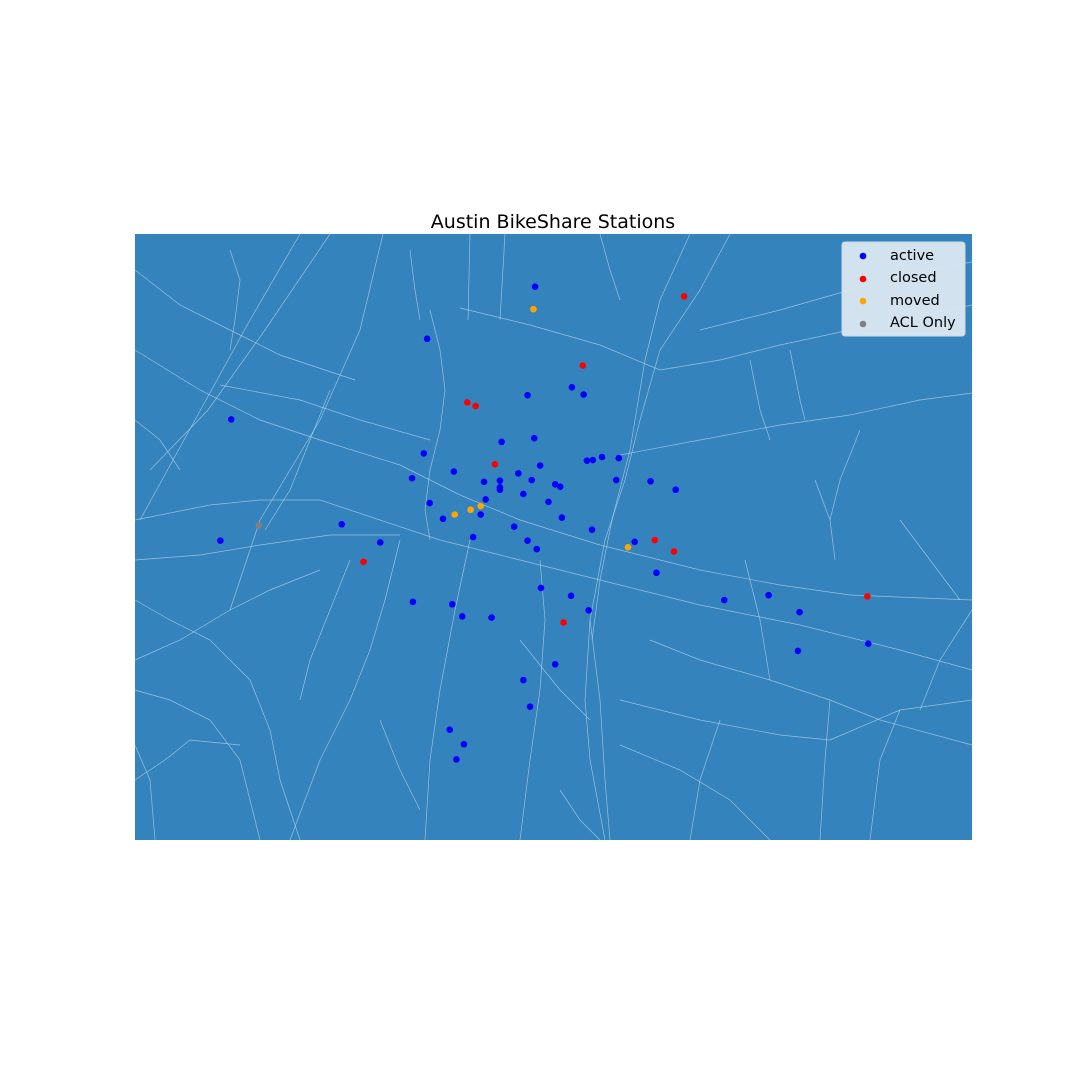  I want to click on chart-title: Austin BikeShare Stations, so click(553, 222).